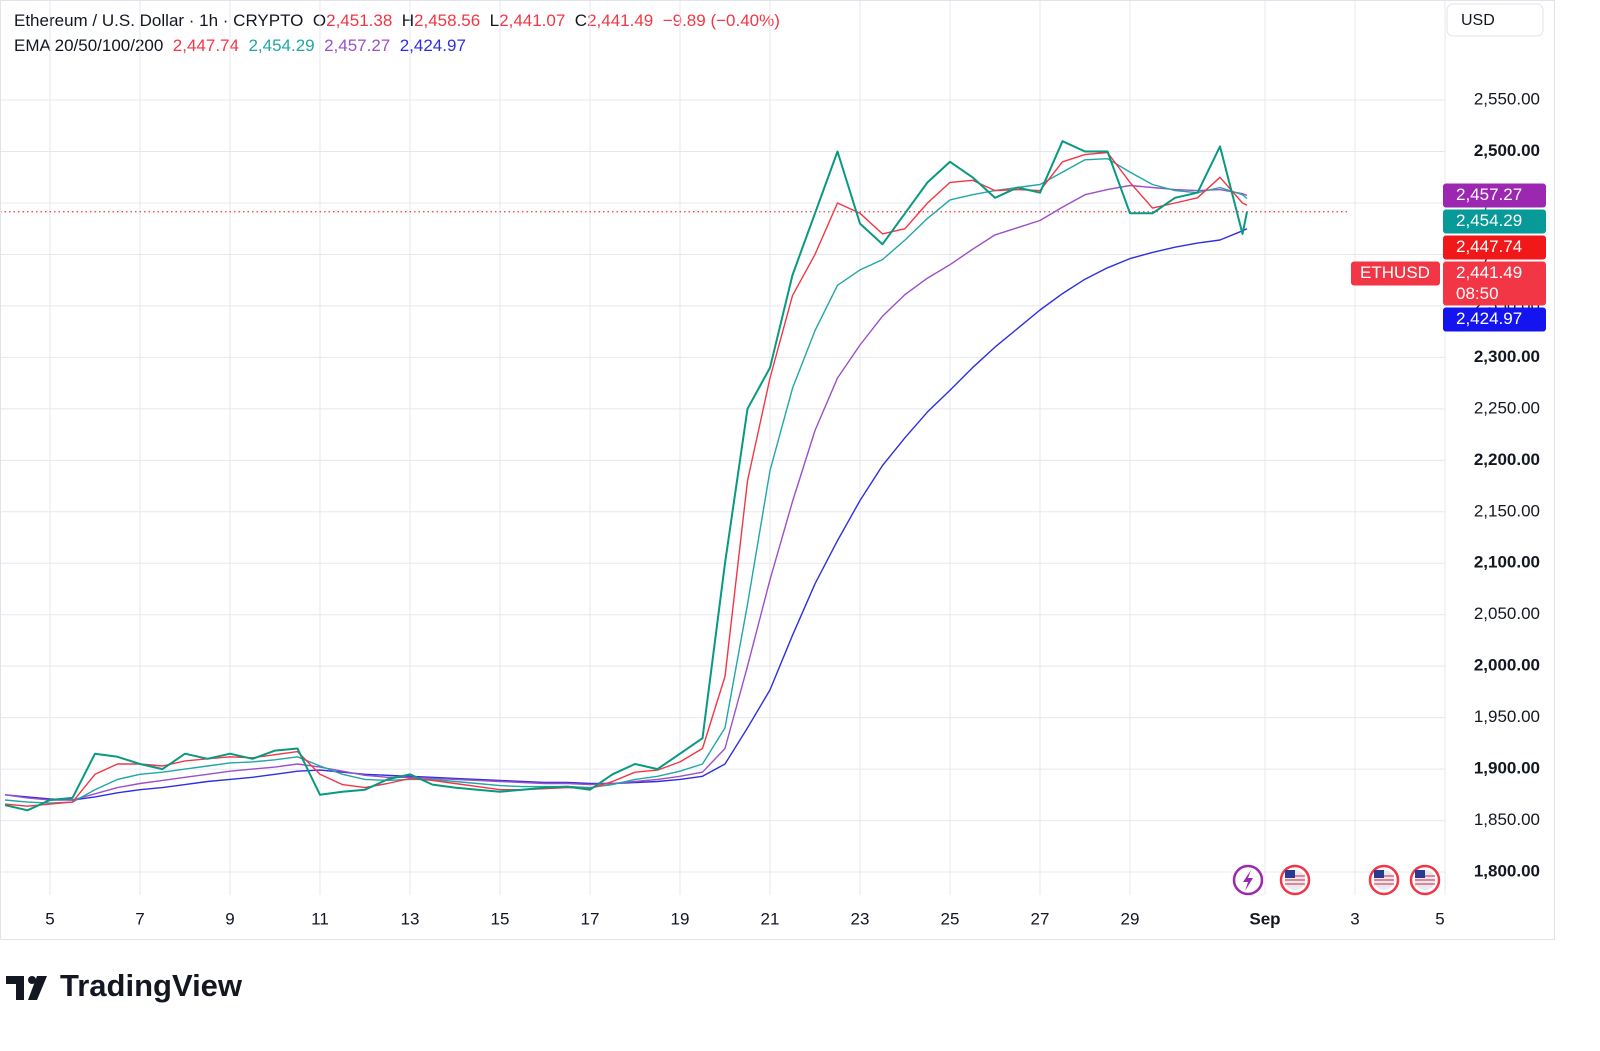 The width and height of the screenshot is (1600, 1051). What do you see at coordinates (1264, 918) in the screenshot?
I see `x-tick-label: Sep` at bounding box center [1264, 918].